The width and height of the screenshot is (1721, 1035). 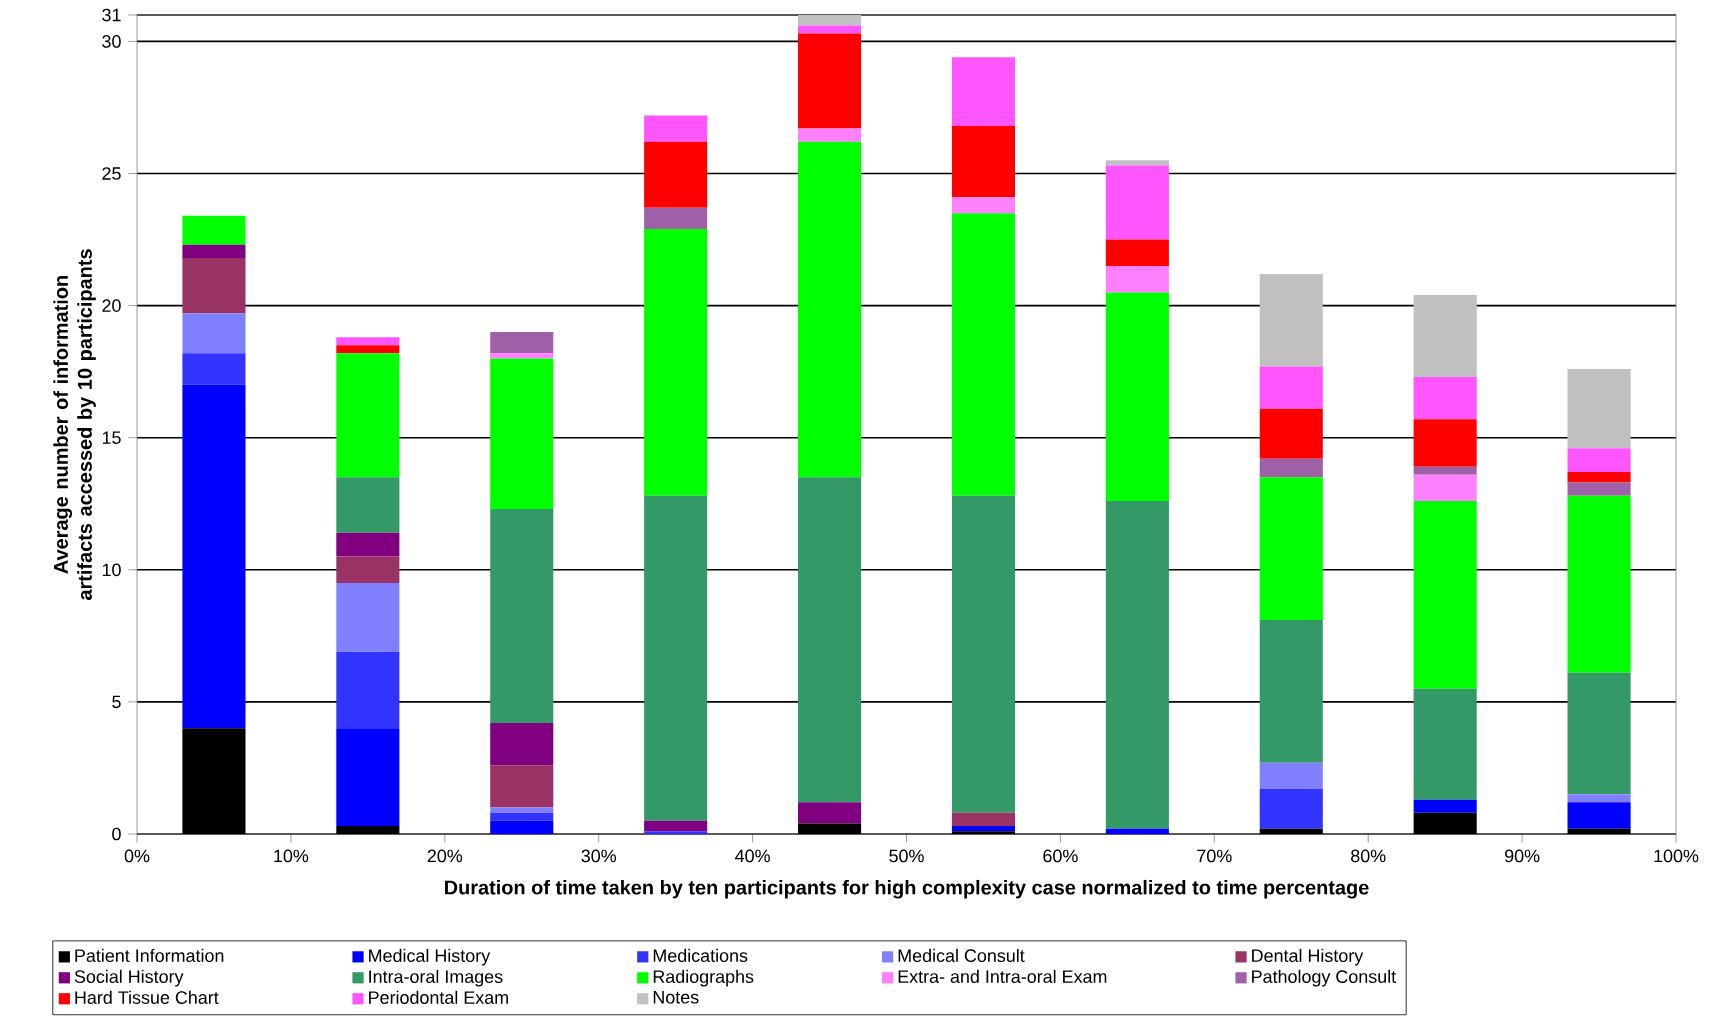 I want to click on legend-label: Medical History, so click(x=430, y=957).